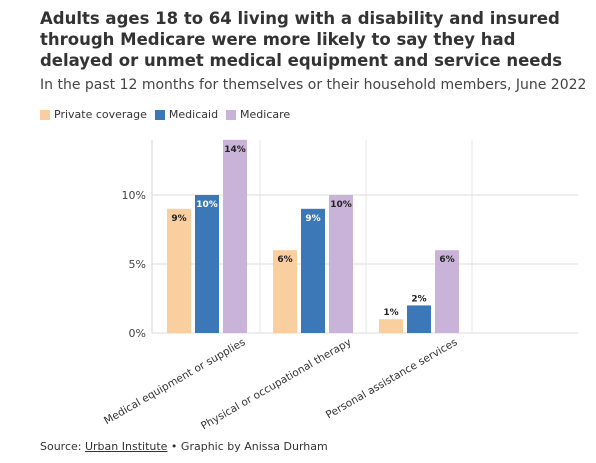  What do you see at coordinates (247, 446) in the screenshot?
I see `source-suffix: • Graphic by Anissa Durham` at bounding box center [247, 446].